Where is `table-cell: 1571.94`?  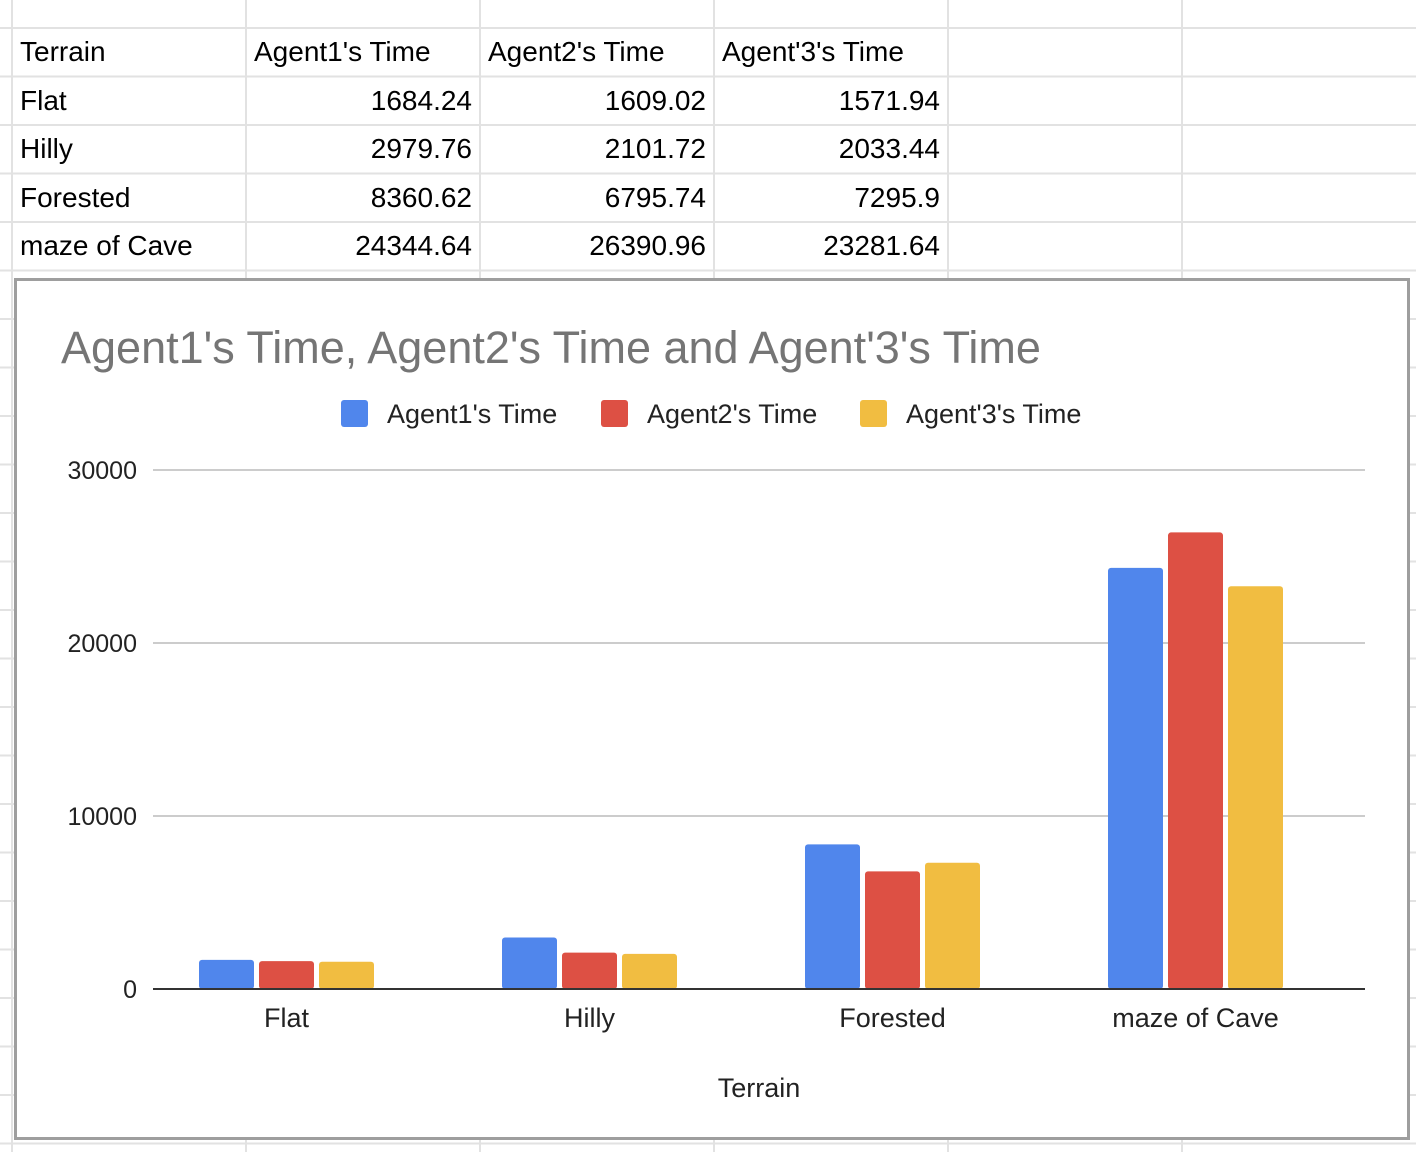 table-cell: 1571.94 is located at coordinates (889, 100).